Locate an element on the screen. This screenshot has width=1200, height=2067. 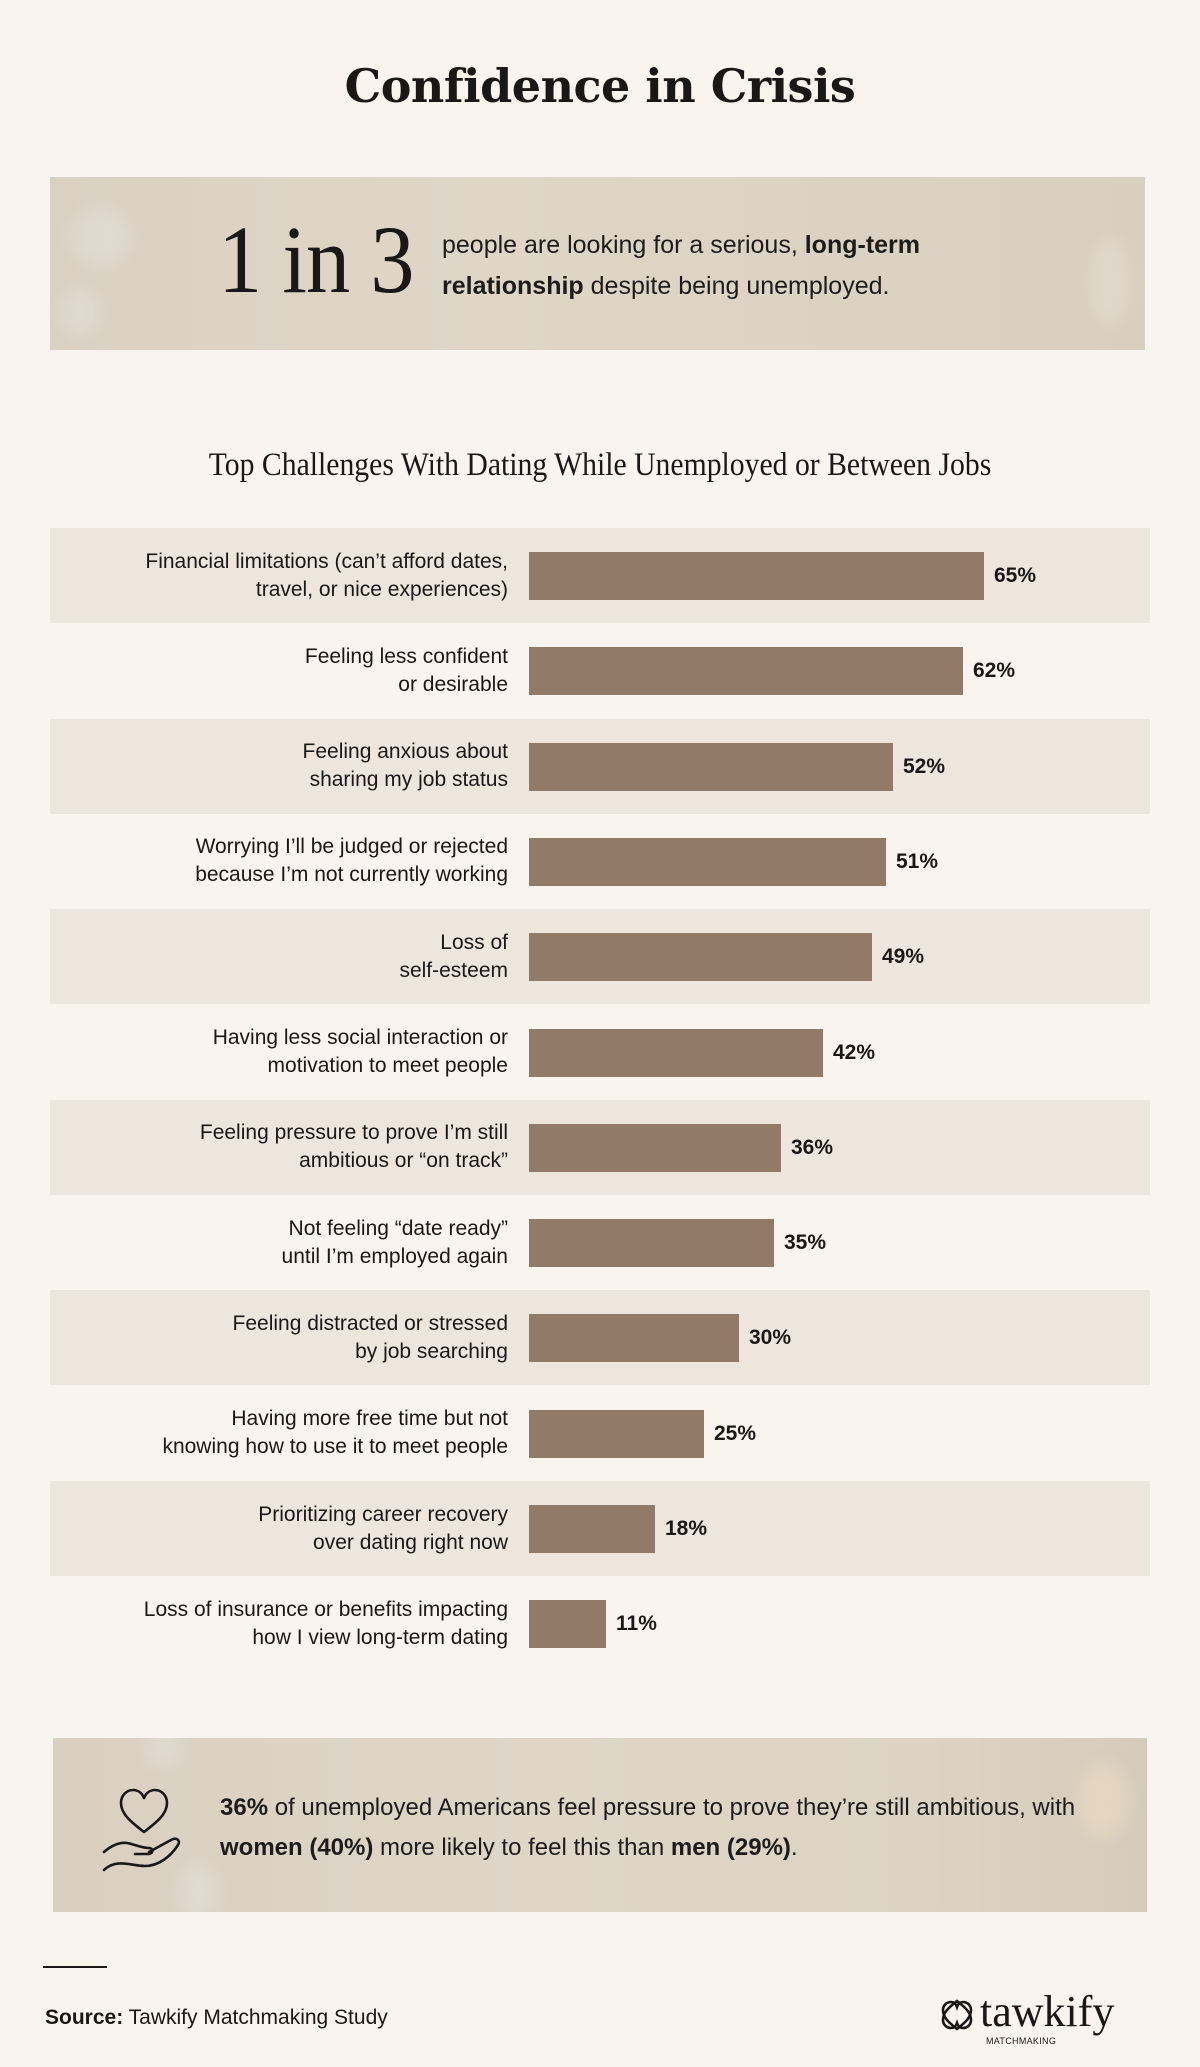
tawkify-logo: tawkify MATCHMAKING is located at coordinates (1032, 2019).